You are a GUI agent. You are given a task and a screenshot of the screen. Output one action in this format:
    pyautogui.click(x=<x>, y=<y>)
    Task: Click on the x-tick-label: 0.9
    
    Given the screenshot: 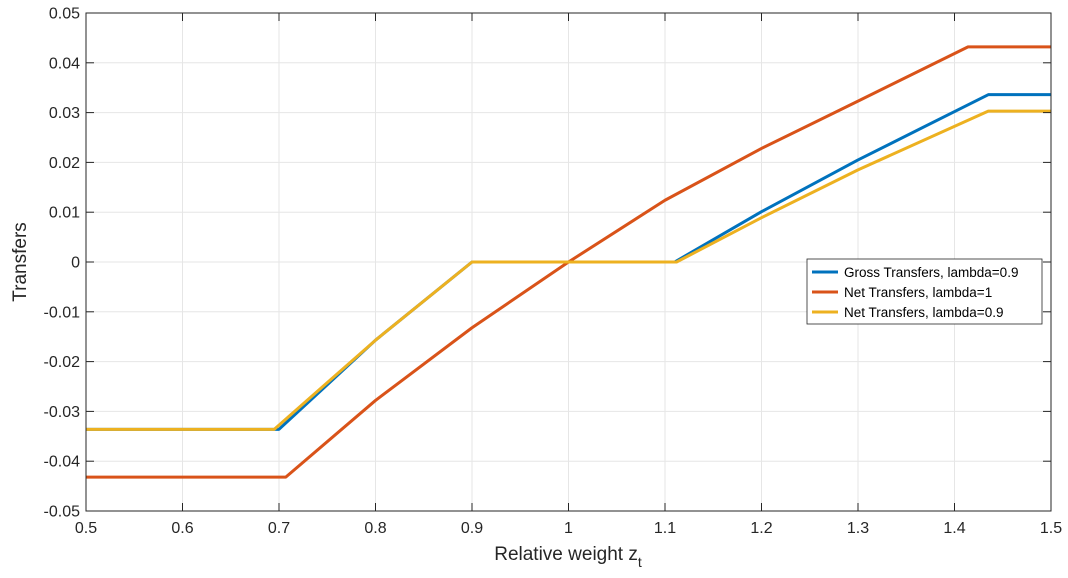 What is the action you would take?
    pyautogui.click(x=472, y=528)
    